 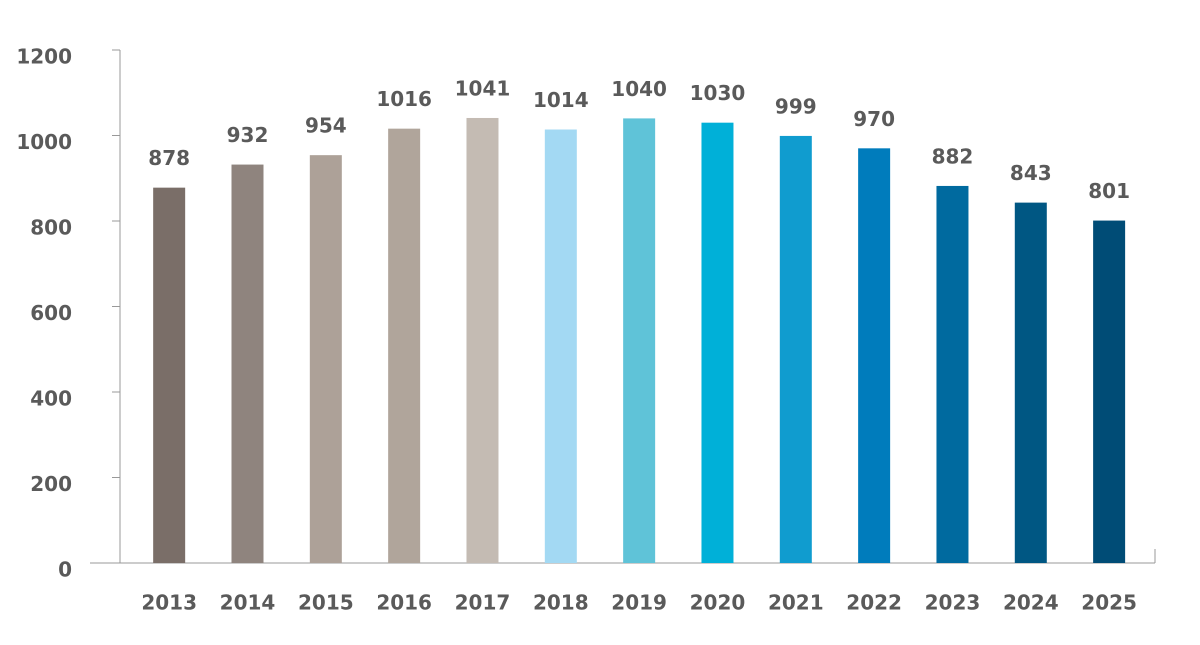 I want to click on y-tick-label: 400, so click(x=51, y=399).